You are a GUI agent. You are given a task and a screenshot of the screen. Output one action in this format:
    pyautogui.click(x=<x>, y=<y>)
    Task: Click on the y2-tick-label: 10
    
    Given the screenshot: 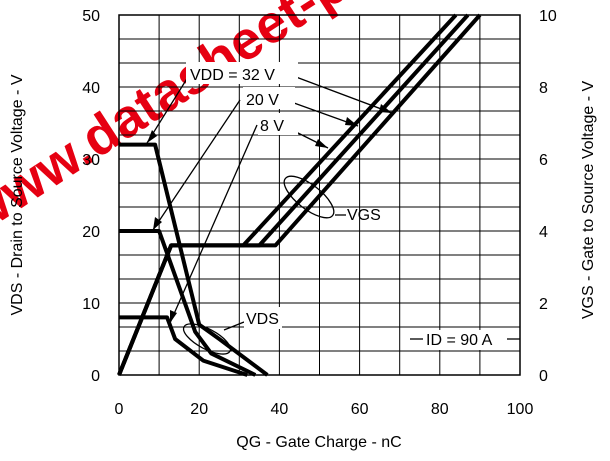 What is the action you would take?
    pyautogui.click(x=548, y=16)
    